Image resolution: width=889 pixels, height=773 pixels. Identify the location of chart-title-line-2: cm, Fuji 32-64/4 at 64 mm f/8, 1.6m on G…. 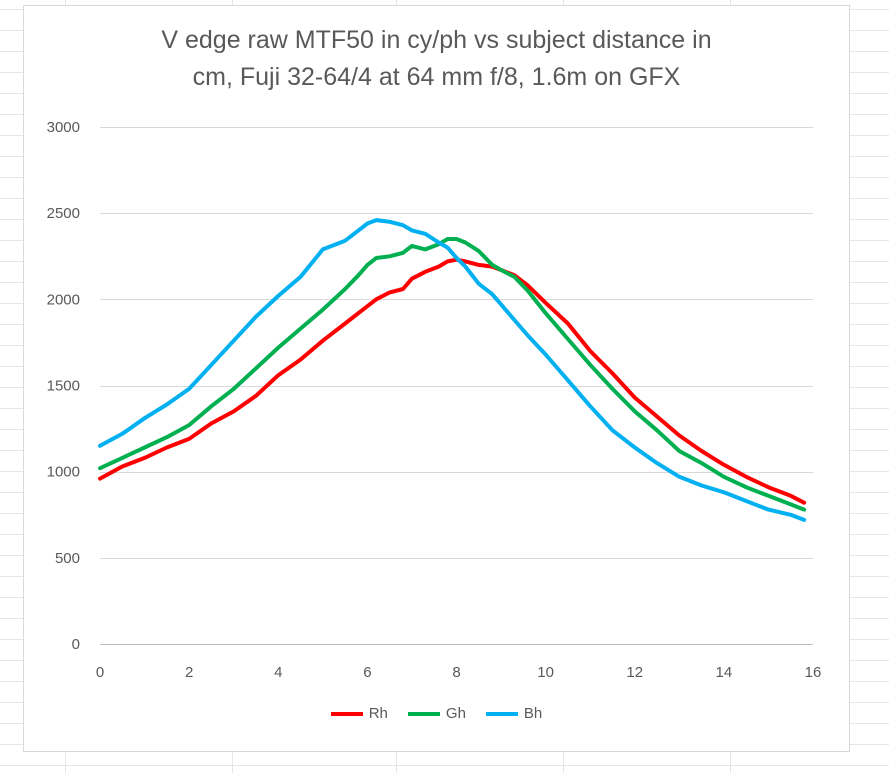
(436, 77).